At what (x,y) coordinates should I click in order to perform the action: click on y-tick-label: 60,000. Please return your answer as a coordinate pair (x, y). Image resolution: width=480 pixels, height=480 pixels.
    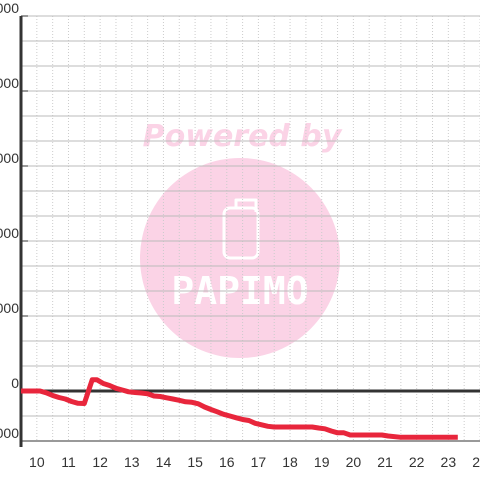
    Looking at the image, I should click on (9, 233).